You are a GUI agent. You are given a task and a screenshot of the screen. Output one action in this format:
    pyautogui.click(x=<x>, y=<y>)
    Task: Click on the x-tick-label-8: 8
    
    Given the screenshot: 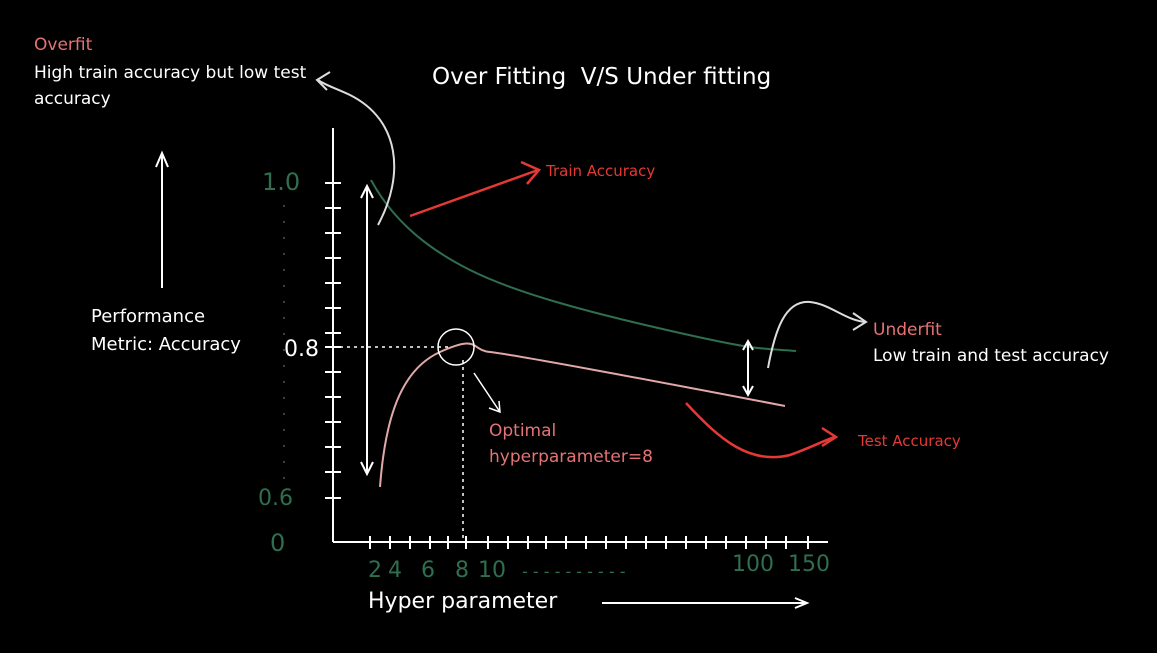 What is the action you would take?
    pyautogui.click(x=462, y=570)
    